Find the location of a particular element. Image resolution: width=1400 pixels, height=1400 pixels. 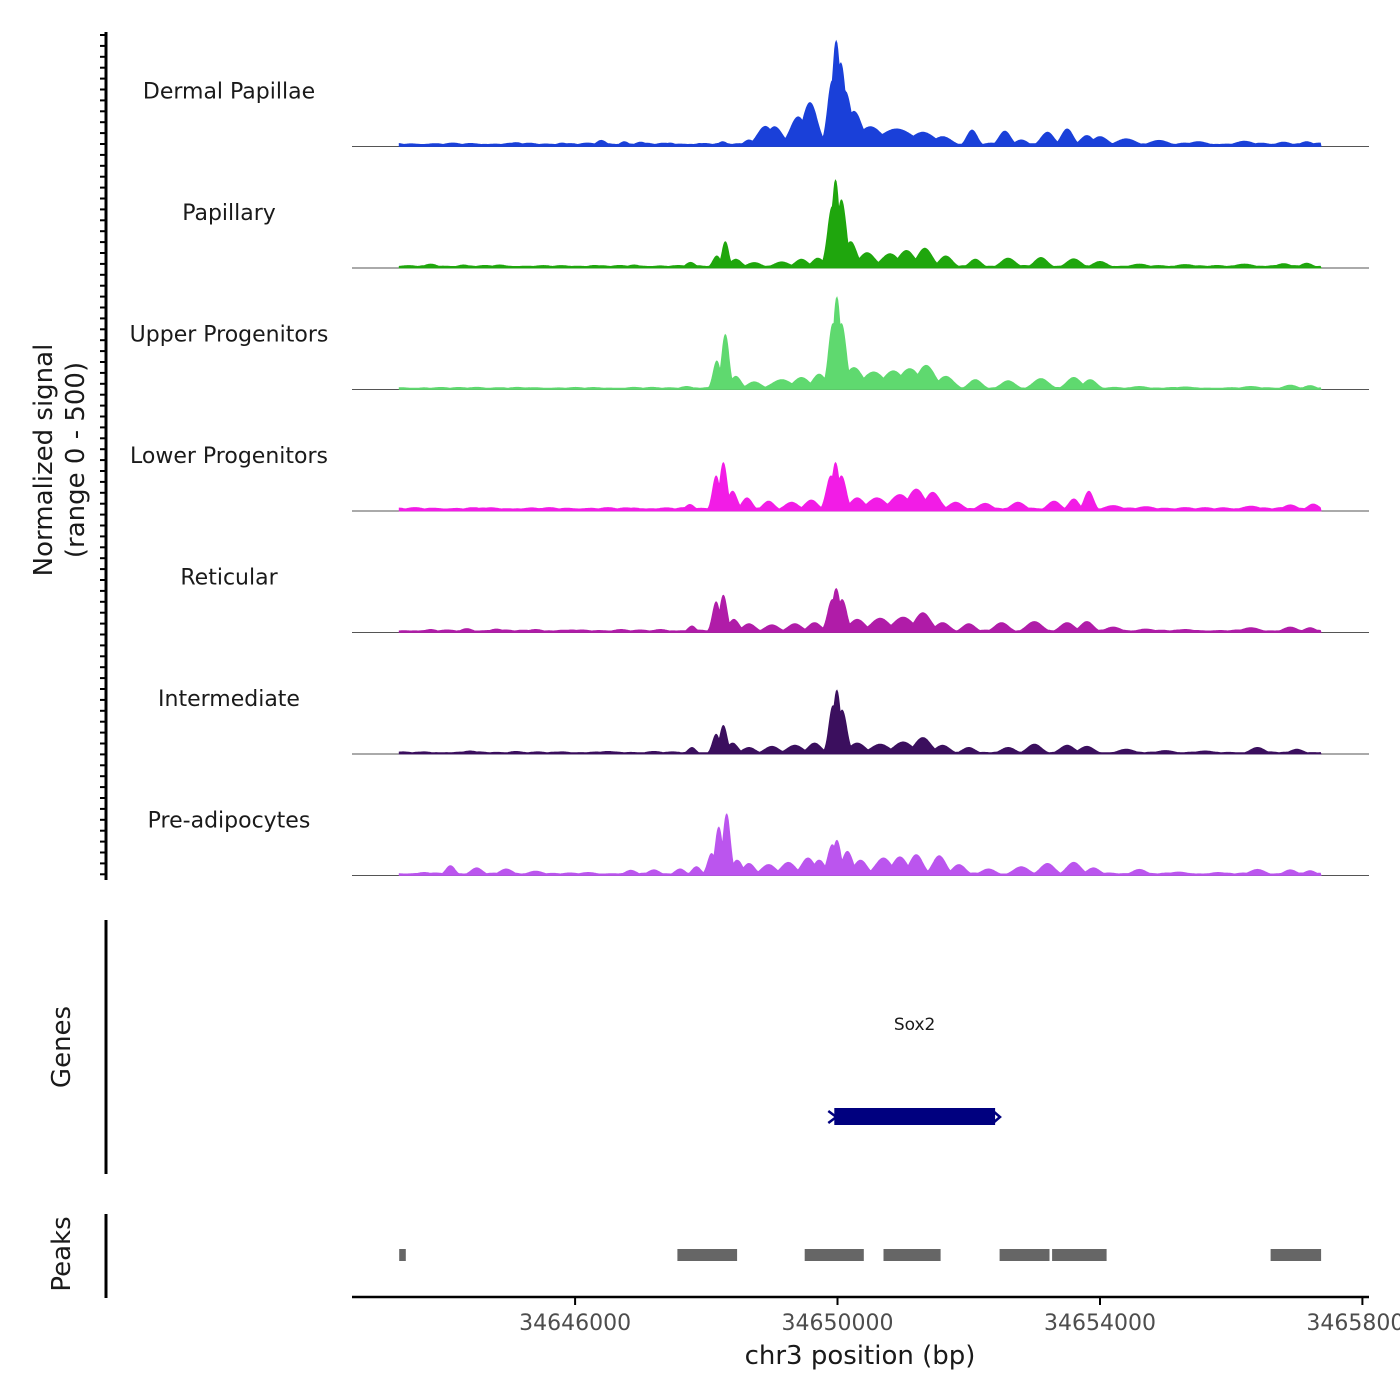

gene-sox2: Sox2 is located at coordinates (914, 1070).